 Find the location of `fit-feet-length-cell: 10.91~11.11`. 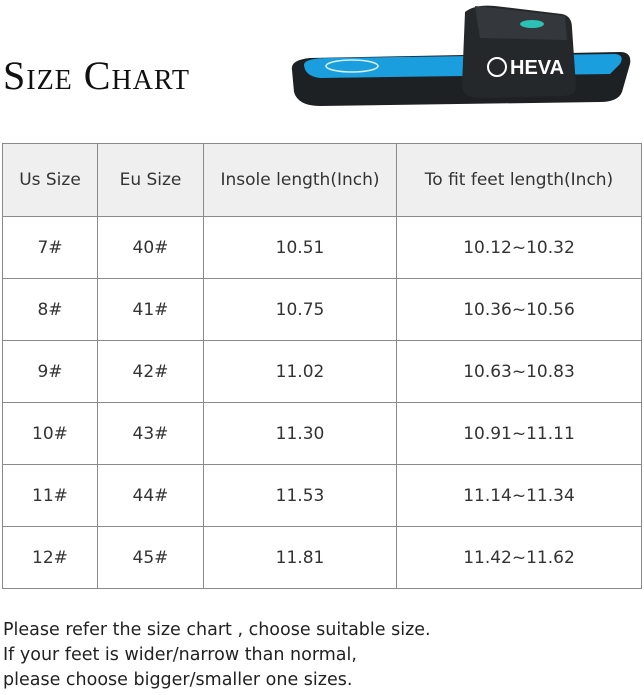

fit-feet-length-cell: 10.91~11.11 is located at coordinates (519, 433).